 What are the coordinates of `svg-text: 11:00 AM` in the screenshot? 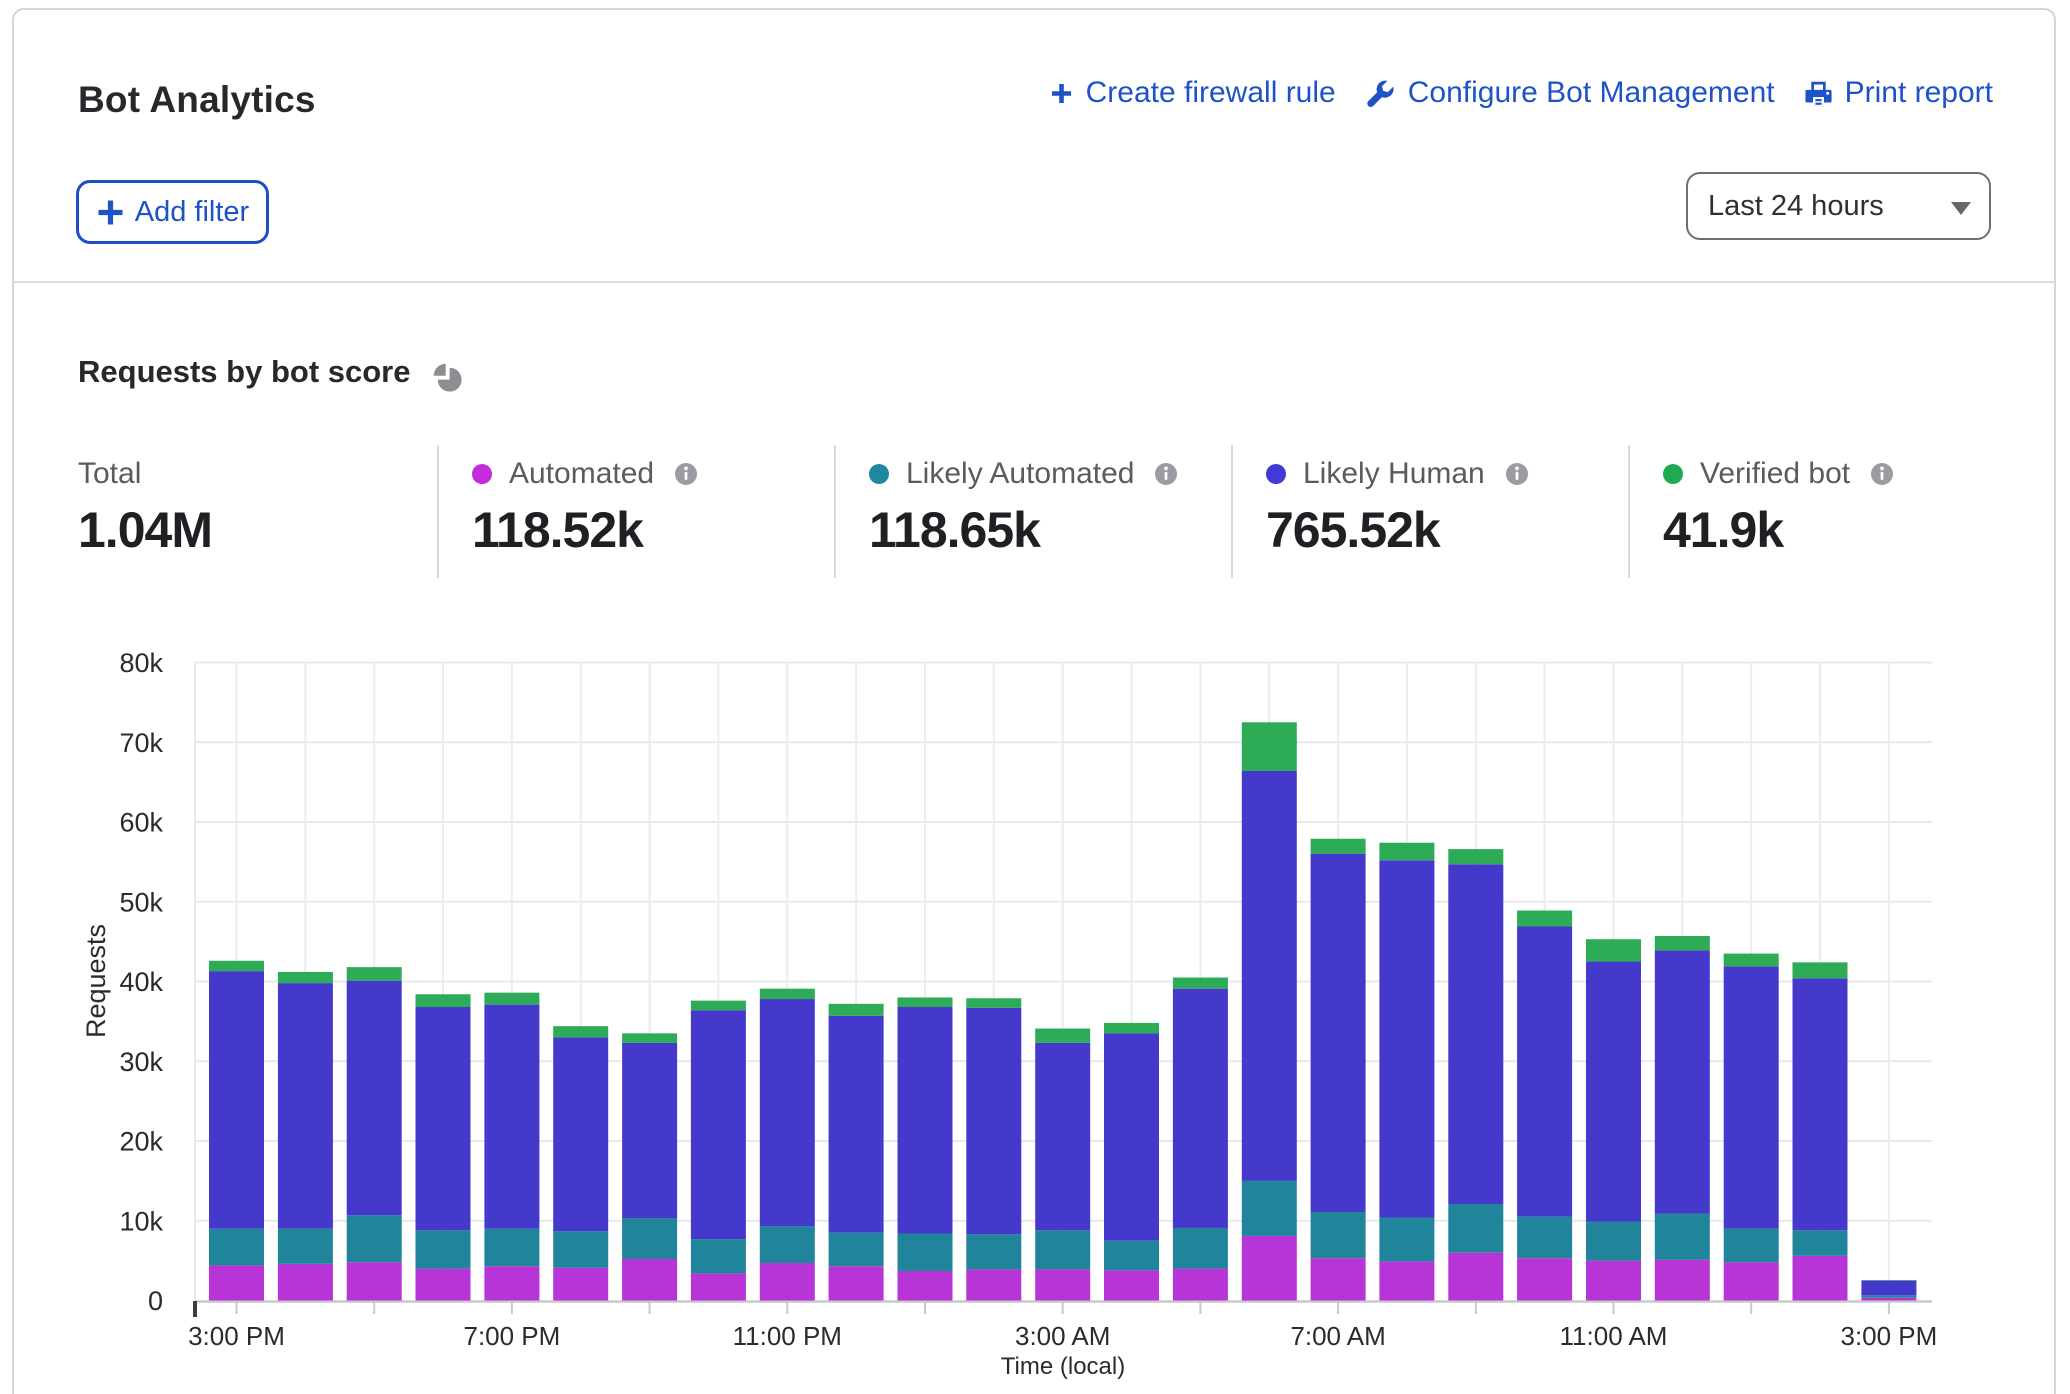 It's located at (1614, 1336).